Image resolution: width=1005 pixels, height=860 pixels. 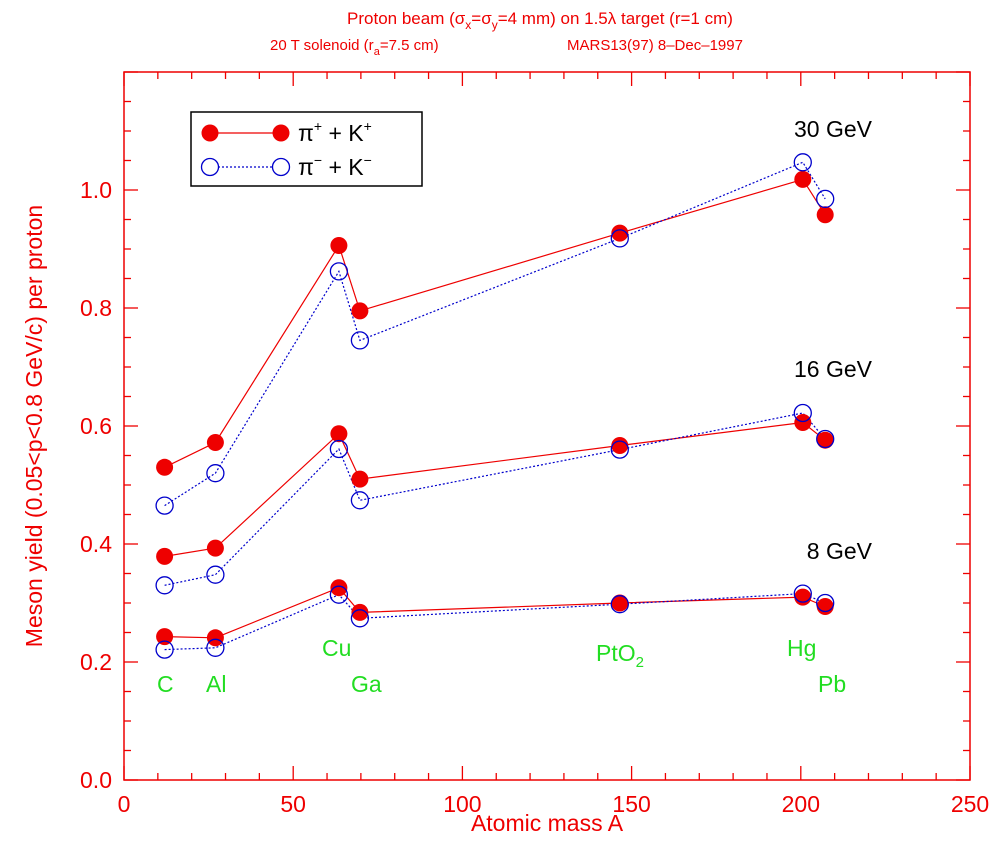 I want to click on x-axis-title: Atomic mass A, so click(x=547, y=823).